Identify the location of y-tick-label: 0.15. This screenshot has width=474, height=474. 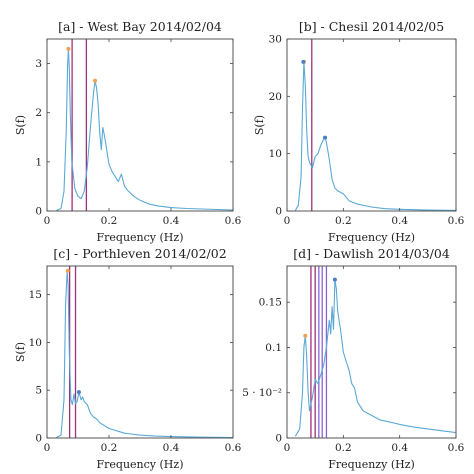
(270, 303).